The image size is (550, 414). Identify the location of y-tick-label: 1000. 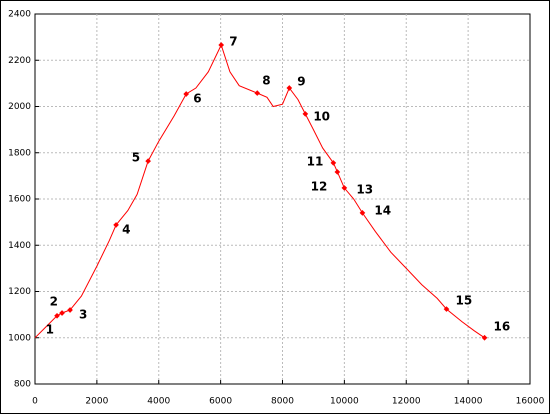
(19, 338).